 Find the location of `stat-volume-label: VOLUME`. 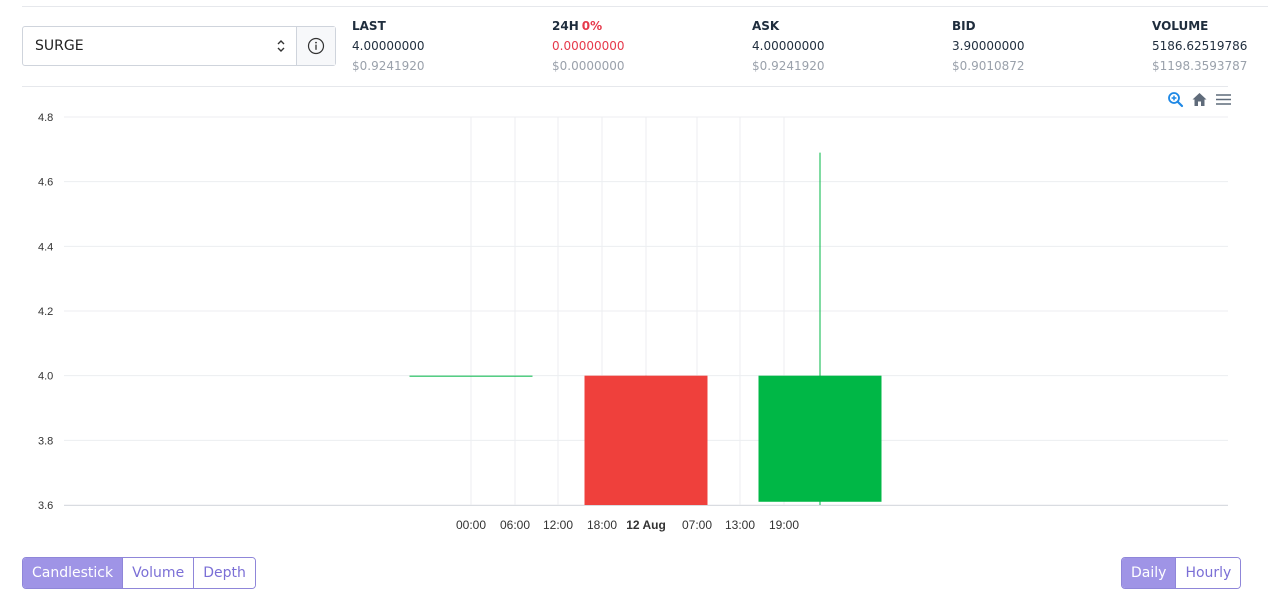

stat-volume-label: VOLUME is located at coordinates (1180, 26).